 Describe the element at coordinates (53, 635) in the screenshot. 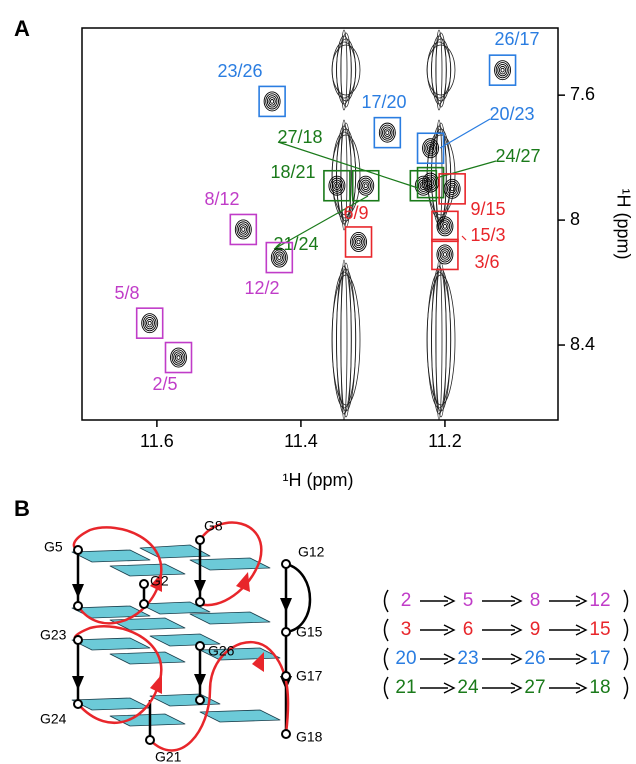

I see `residue-label: G23` at that location.